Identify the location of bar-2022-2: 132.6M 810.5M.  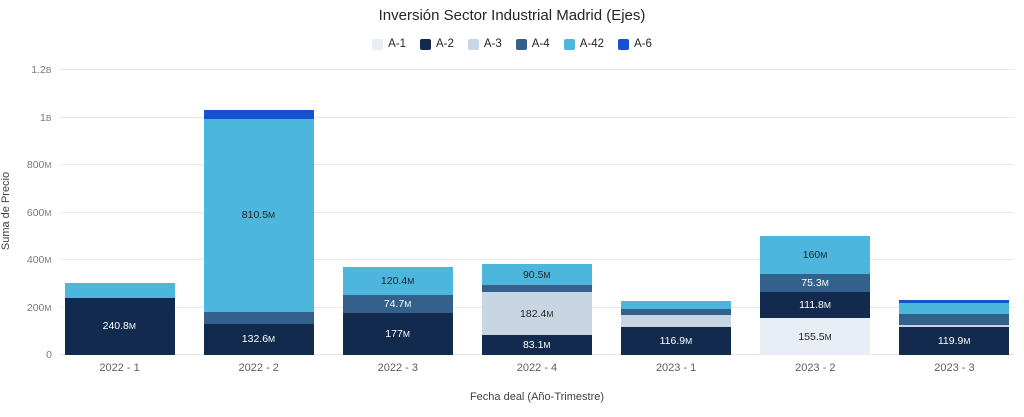
(258, 232).